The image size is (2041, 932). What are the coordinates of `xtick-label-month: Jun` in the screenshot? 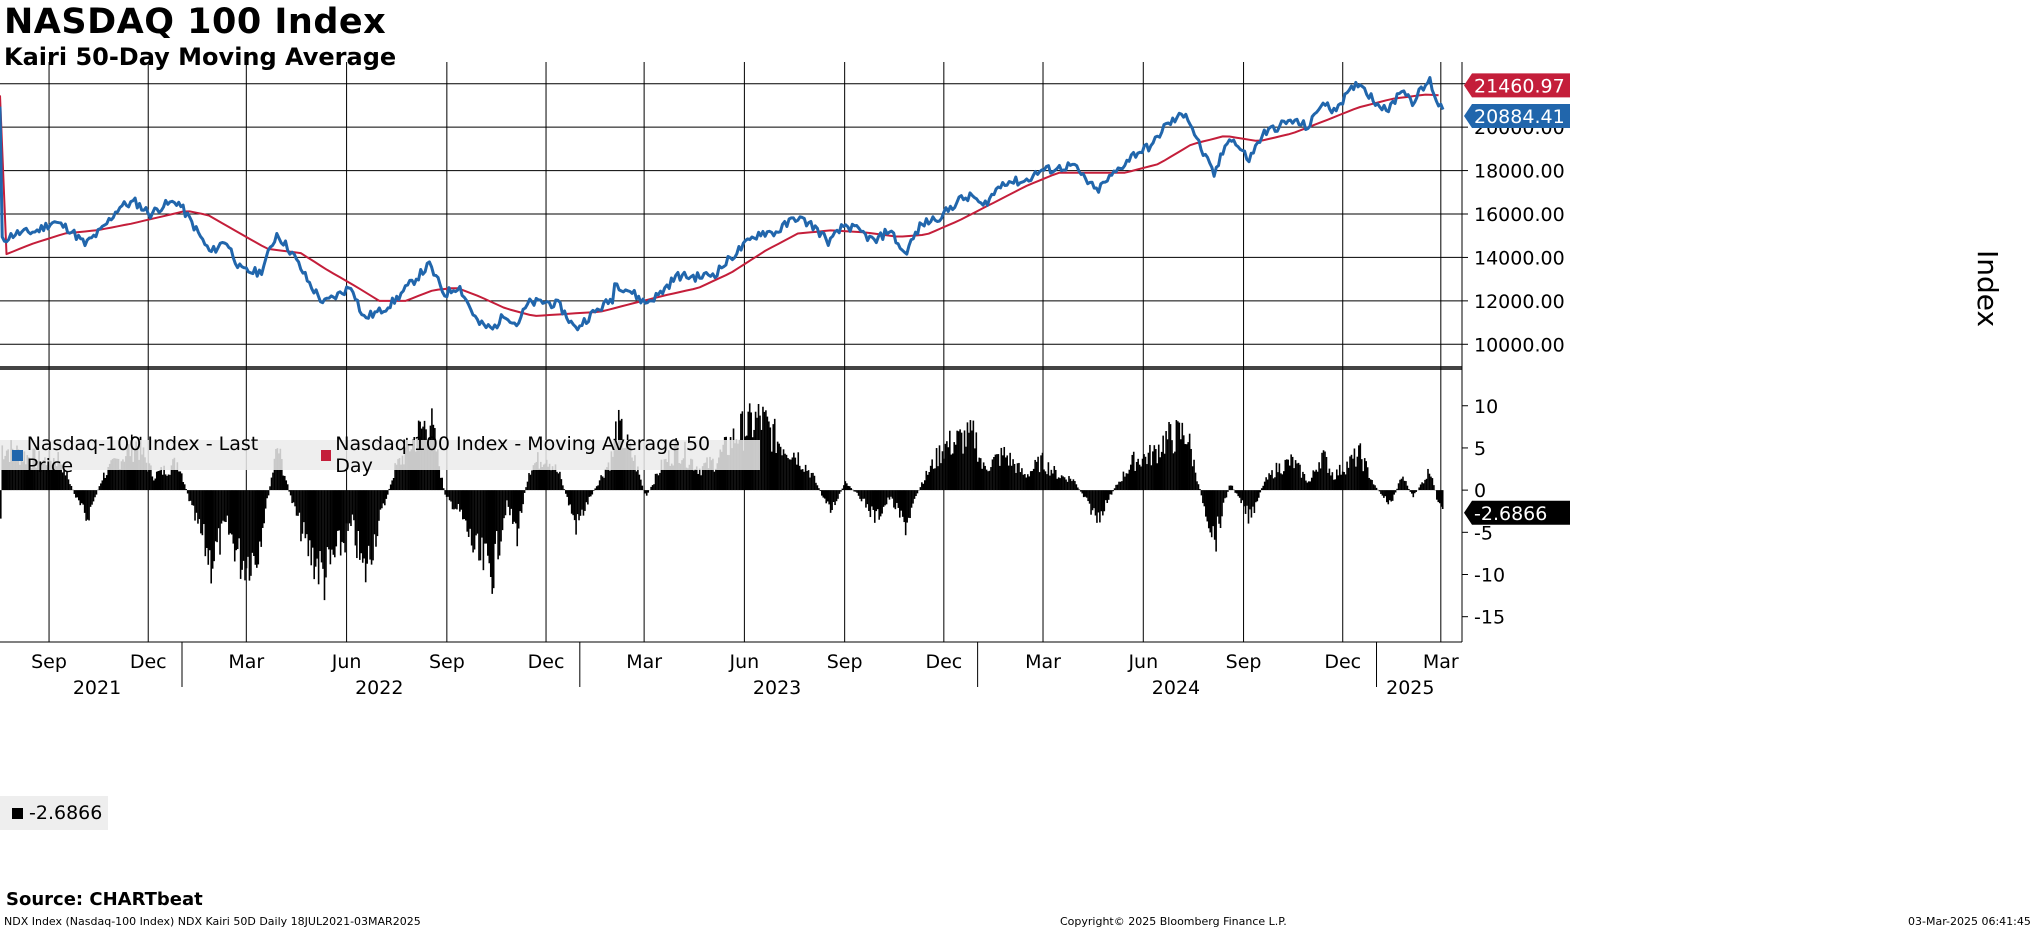 It's located at (744, 662).